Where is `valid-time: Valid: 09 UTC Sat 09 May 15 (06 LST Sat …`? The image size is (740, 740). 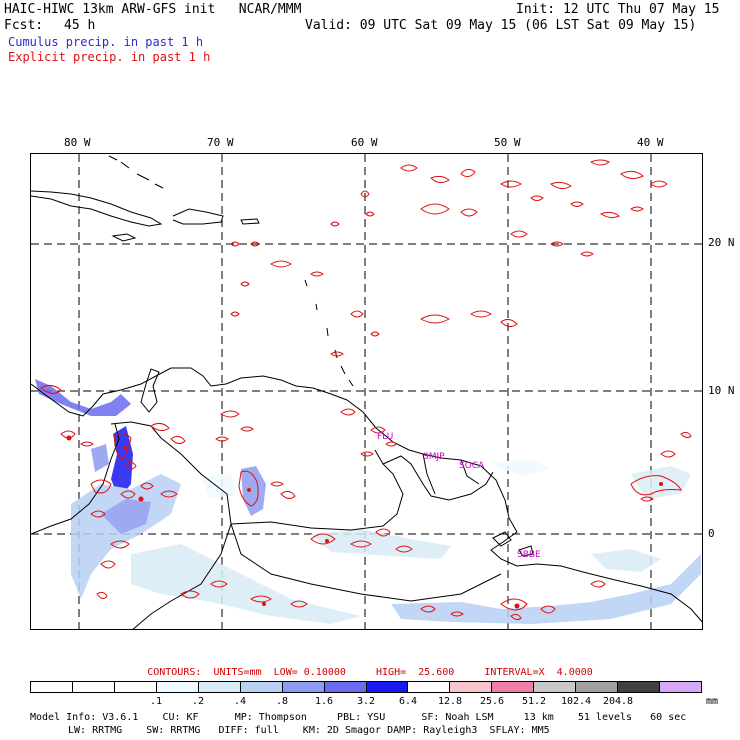
valid-time: Valid: 09 UTC Sat 09 May 15 (06 LST Sat … is located at coordinates (501, 25).